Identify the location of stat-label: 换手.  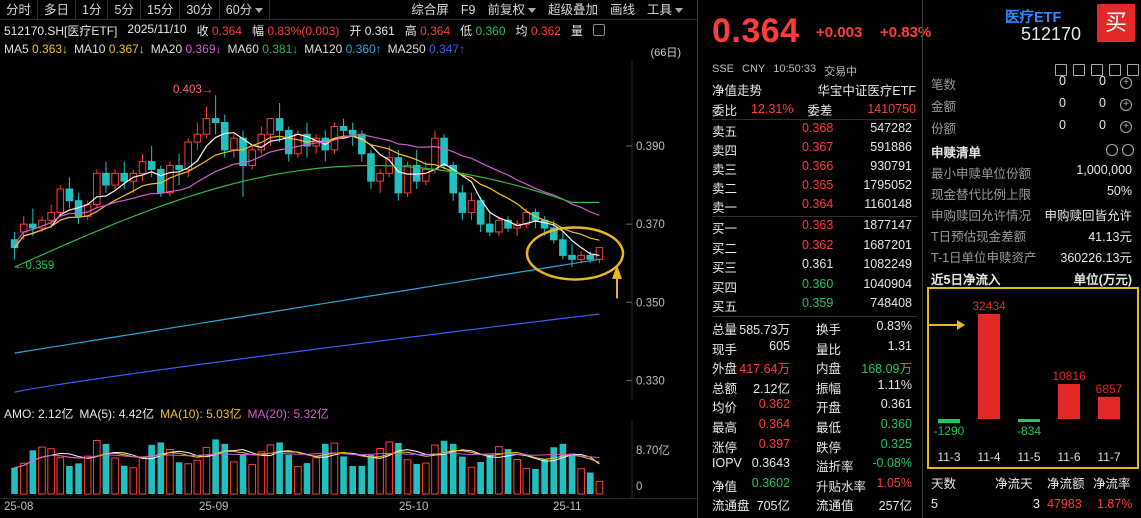
(829, 330).